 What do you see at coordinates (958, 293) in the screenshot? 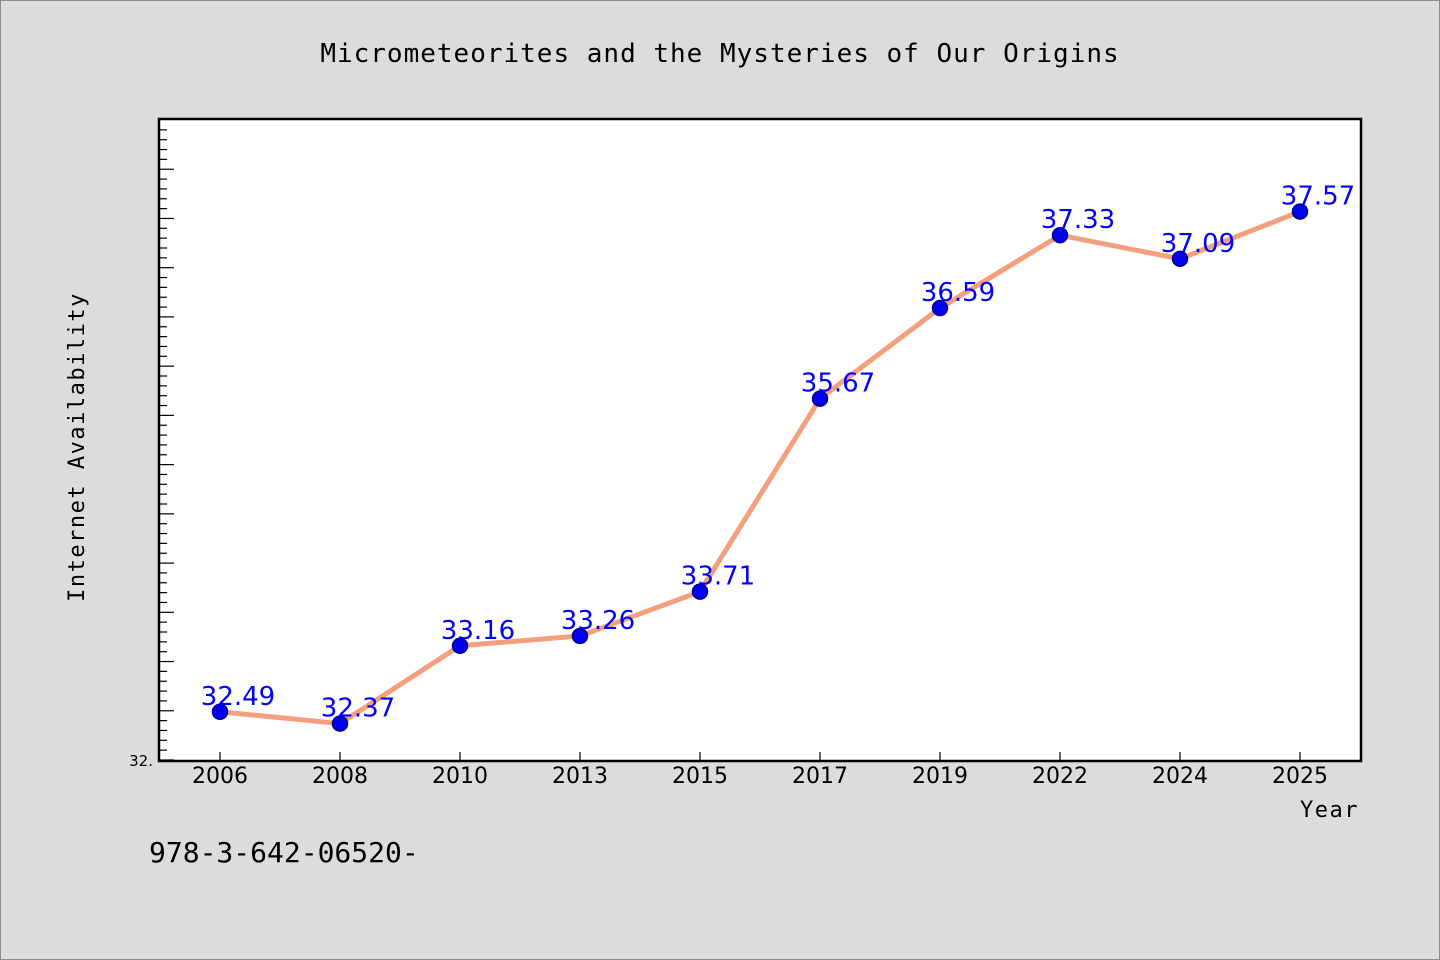
I see `data-label: 36.59` at bounding box center [958, 293].